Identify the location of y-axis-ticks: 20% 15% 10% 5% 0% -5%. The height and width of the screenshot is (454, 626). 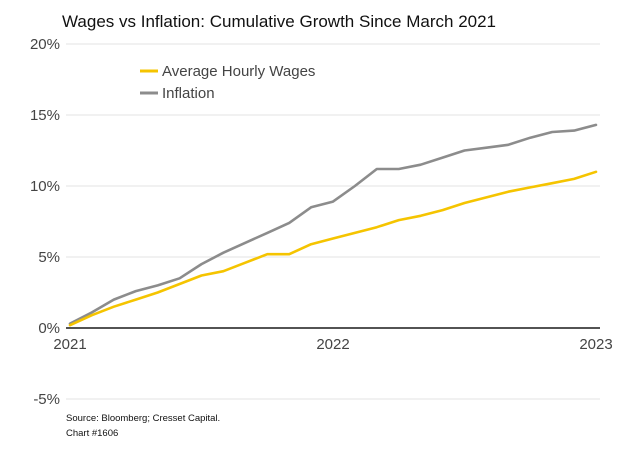
(45, 222).